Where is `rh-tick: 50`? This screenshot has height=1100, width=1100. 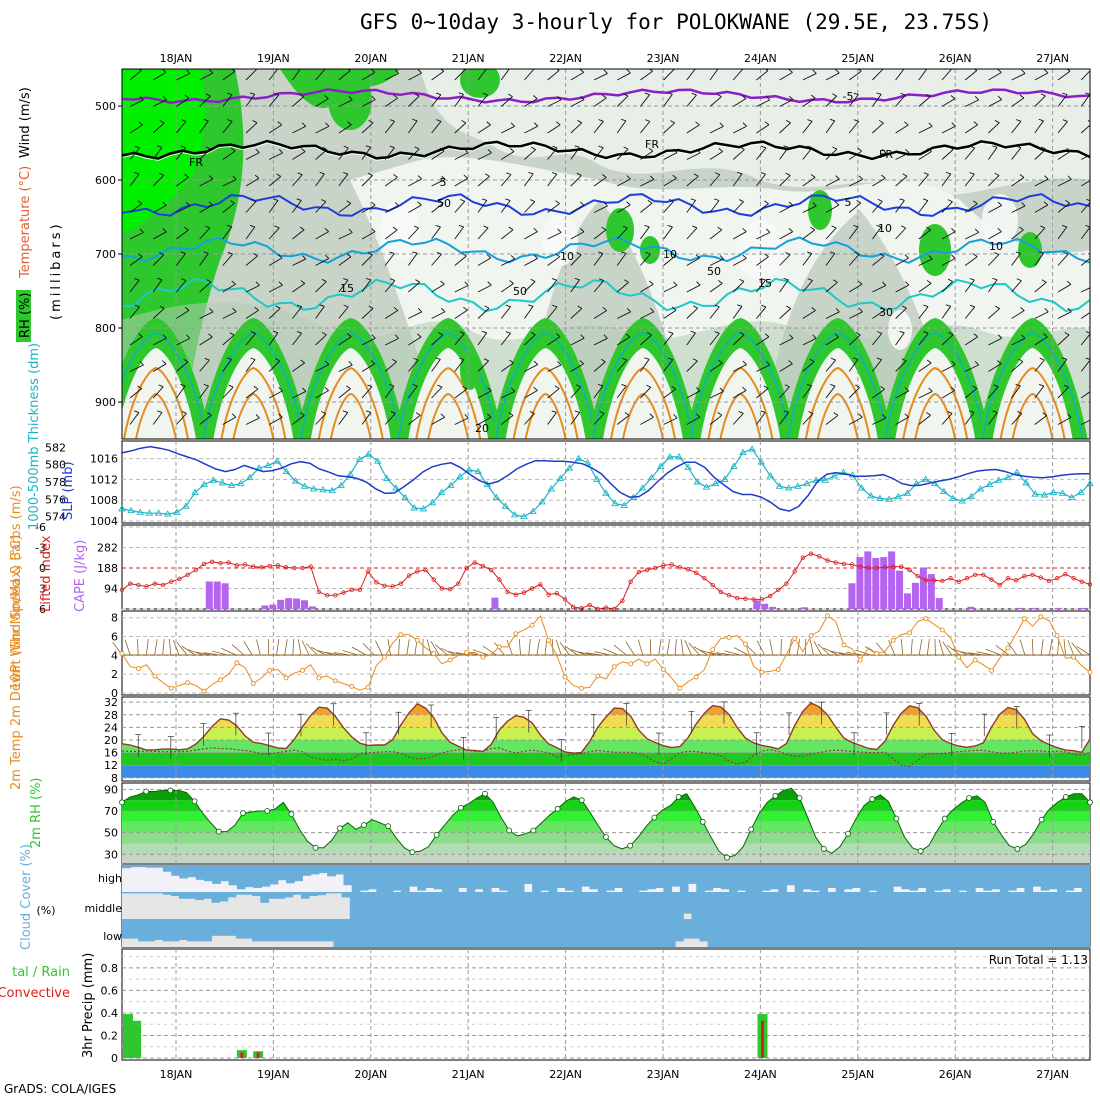 rh-tick: 50 is located at coordinates (111, 833).